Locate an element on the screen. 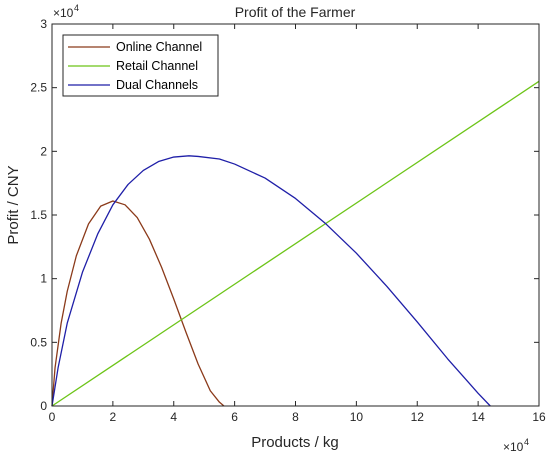  y-axis-multiplier: ×10 4 is located at coordinates (66, 11).